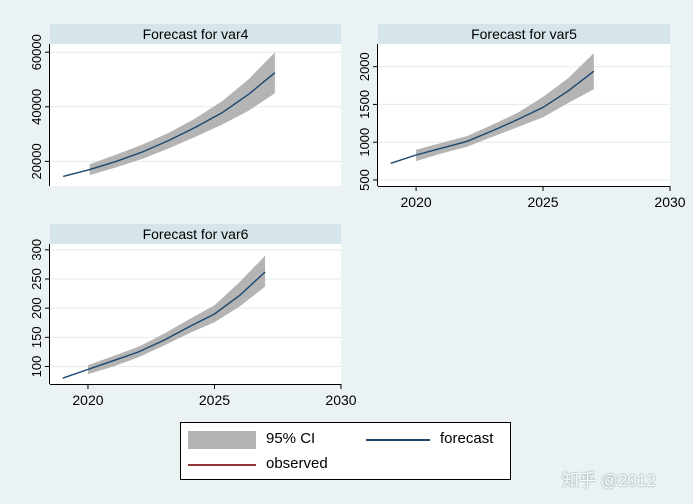 This screenshot has height=504, width=693. What do you see at coordinates (297, 463) in the screenshot?
I see `legend-observed-label: observed` at bounding box center [297, 463].